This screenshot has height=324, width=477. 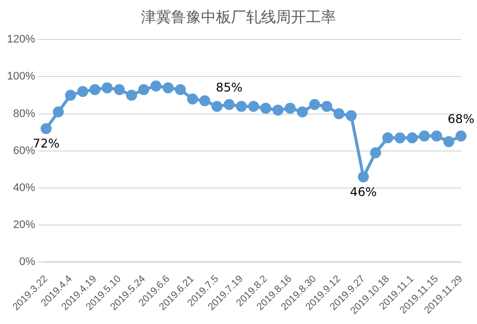 What do you see at coordinates (27, 262) in the screenshot?
I see `y-tick-label: 0%` at bounding box center [27, 262].